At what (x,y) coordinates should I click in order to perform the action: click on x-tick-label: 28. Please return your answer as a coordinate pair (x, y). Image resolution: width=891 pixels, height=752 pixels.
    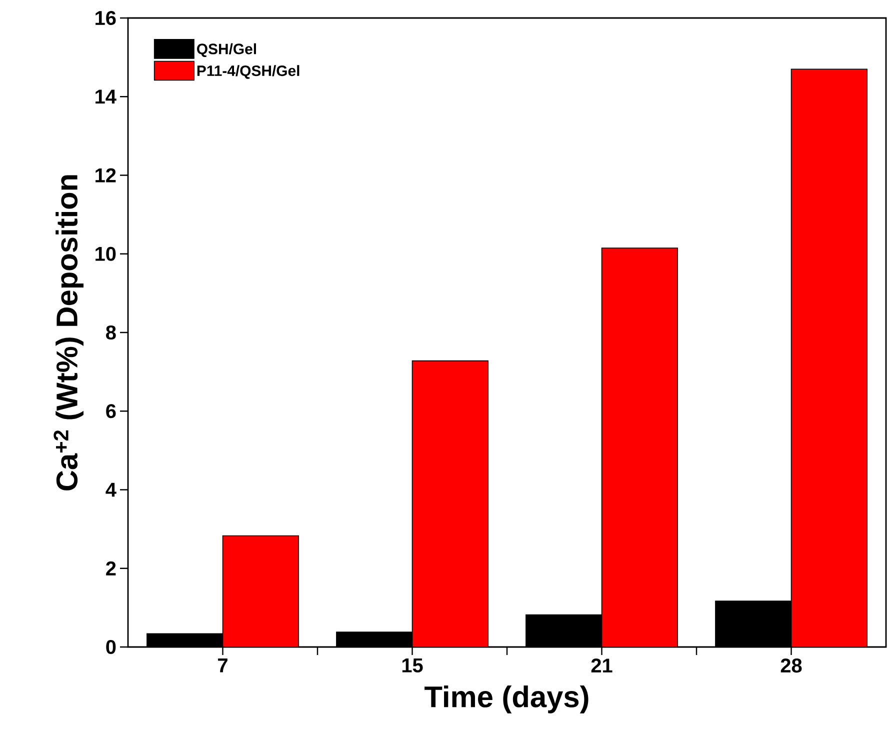
    Looking at the image, I should click on (791, 665).